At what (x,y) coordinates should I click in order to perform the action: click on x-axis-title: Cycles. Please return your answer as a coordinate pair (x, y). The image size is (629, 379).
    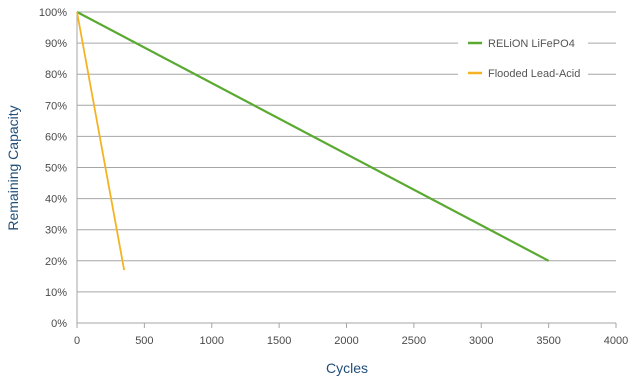
    Looking at the image, I should click on (347, 368).